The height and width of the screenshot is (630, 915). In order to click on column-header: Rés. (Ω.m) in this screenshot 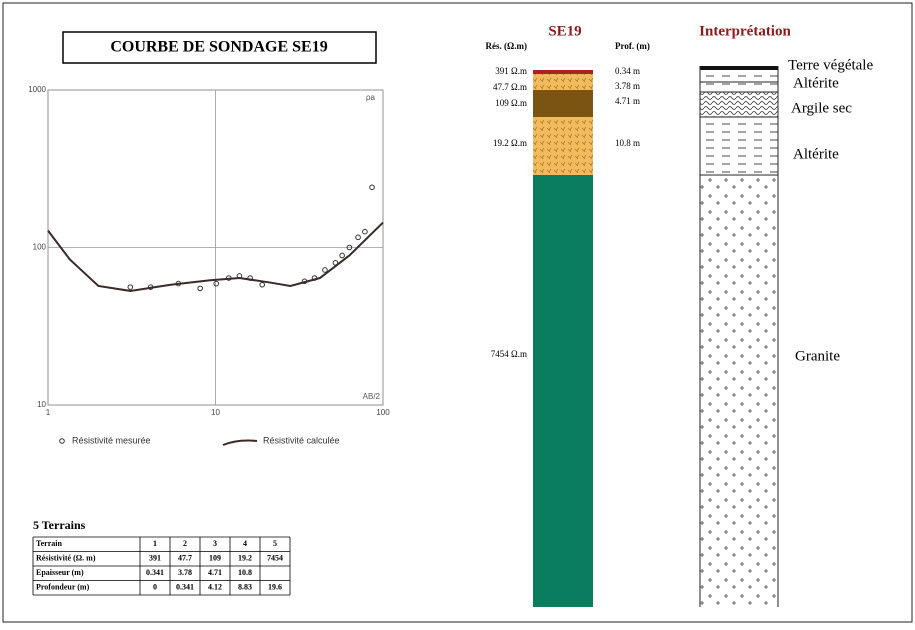, I will do `click(506, 46)`.